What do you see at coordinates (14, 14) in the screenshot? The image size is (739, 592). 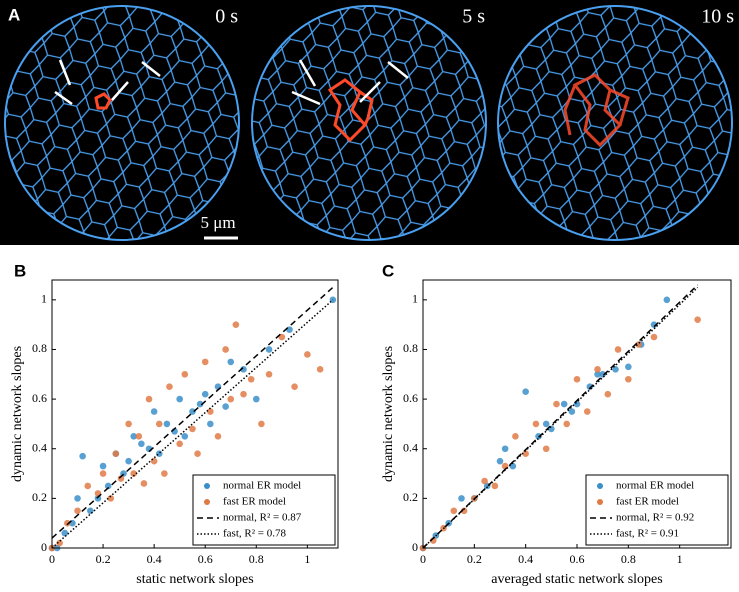 I see `panel-label: A` at bounding box center [14, 14].